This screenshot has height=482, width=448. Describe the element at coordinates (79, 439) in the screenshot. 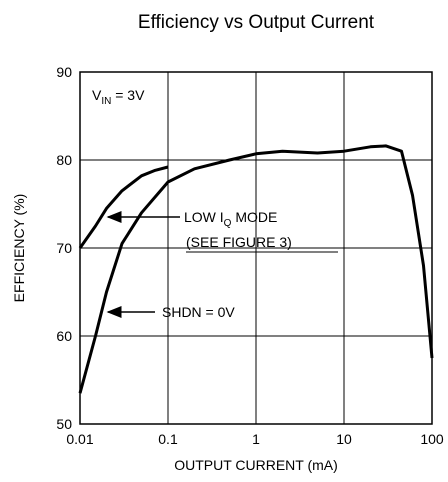

I see `x-tick-label: 0.01` at that location.